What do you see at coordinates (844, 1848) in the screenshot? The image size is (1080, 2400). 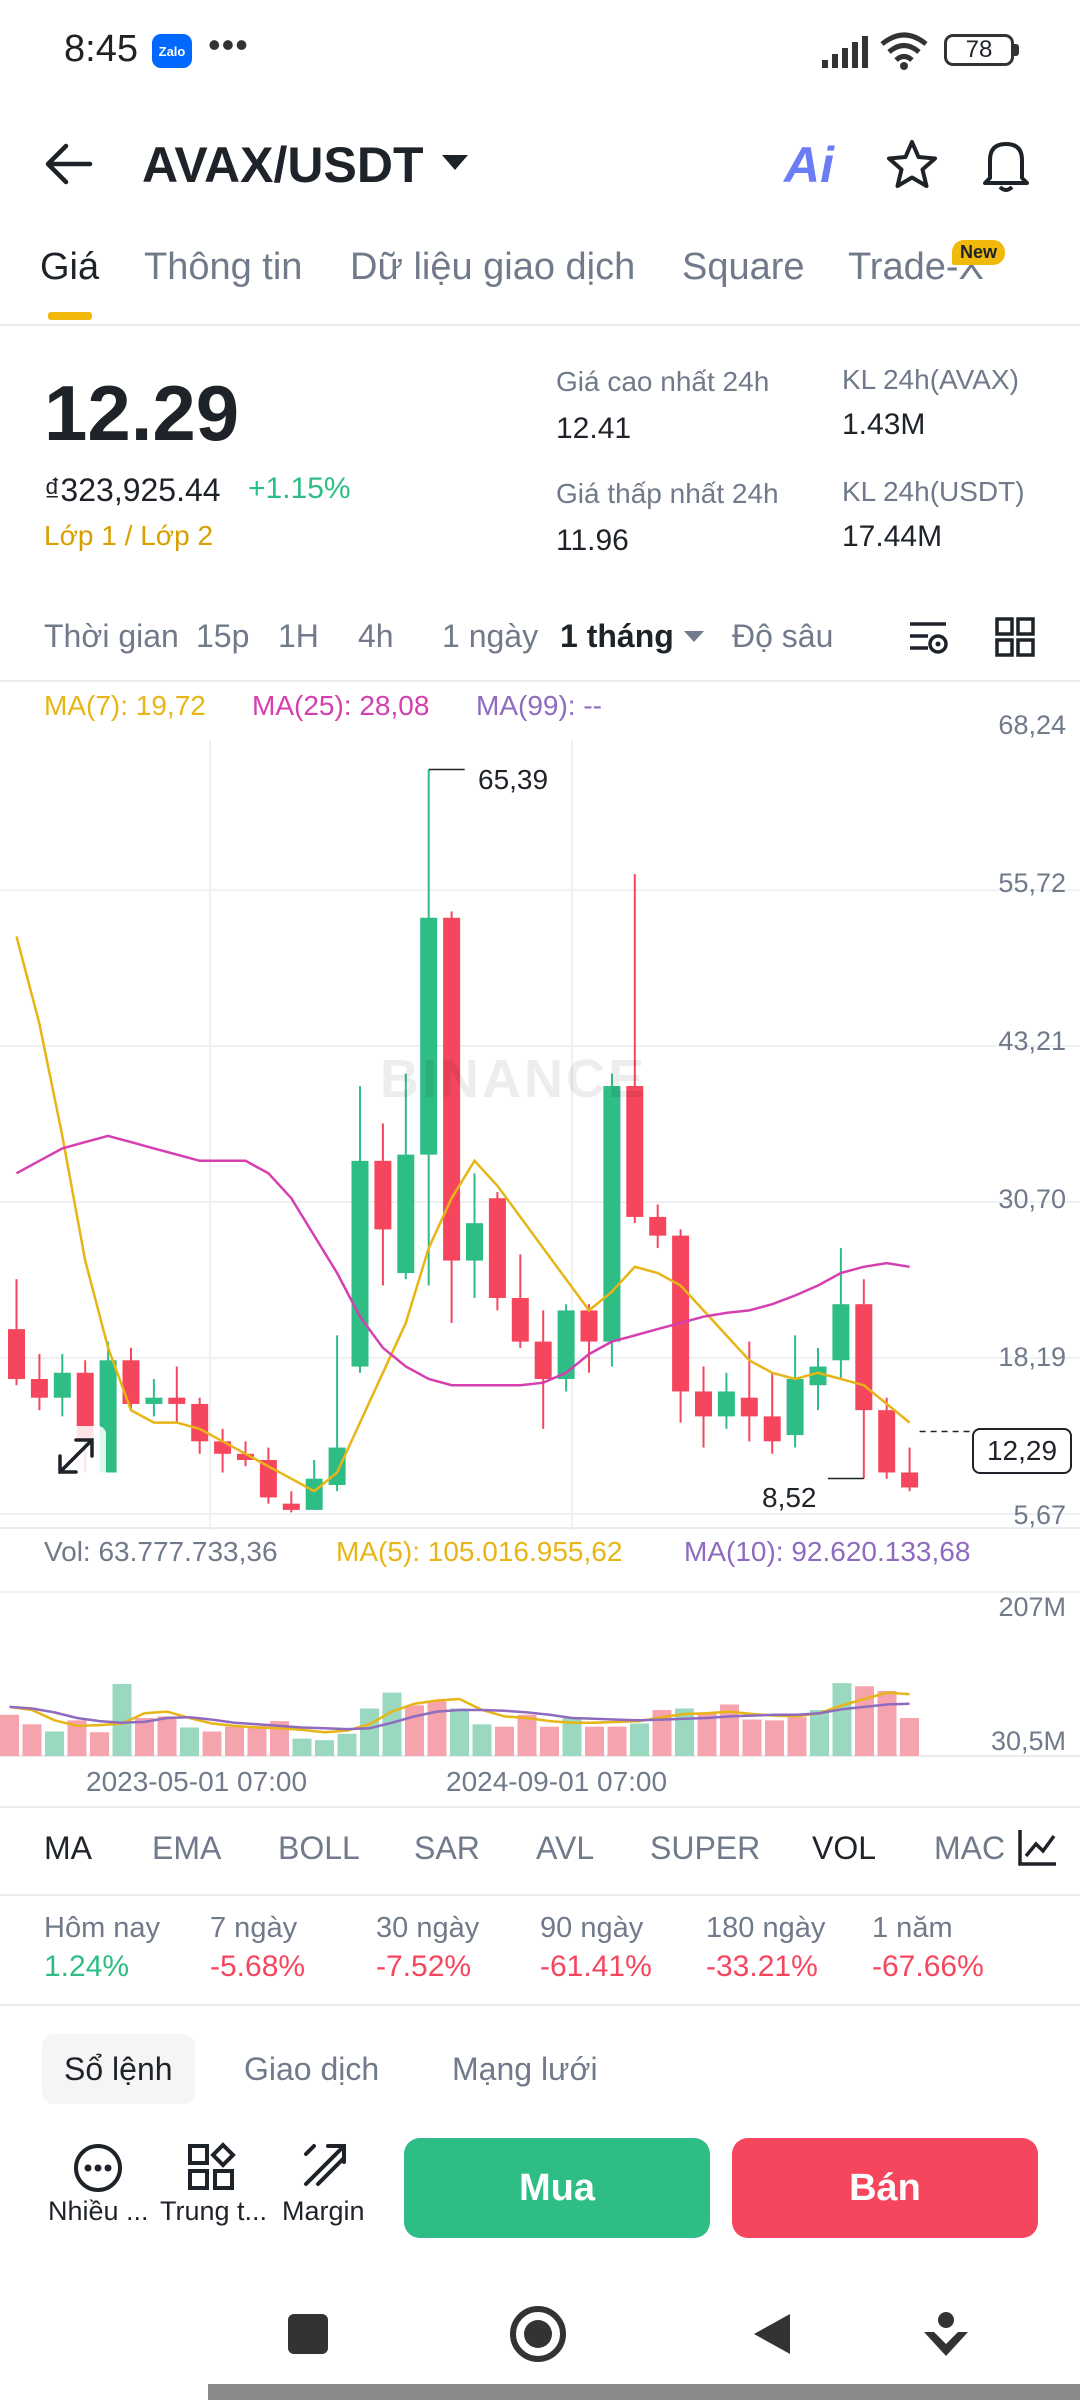 I see `indicator-vol: VOL` at bounding box center [844, 1848].